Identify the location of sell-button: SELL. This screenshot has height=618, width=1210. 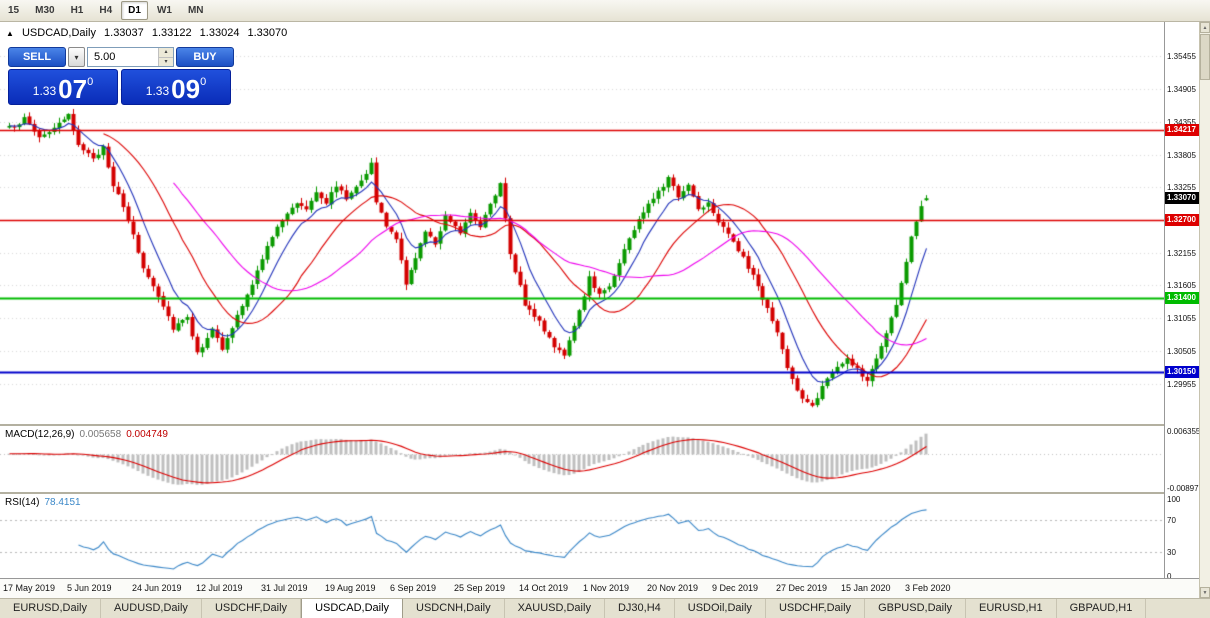
(37, 57).